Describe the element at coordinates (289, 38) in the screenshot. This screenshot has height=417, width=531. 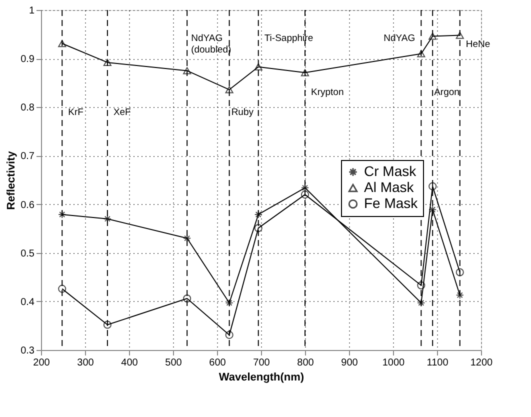
I see `ref-line-label: Ti-Sapphire` at that location.